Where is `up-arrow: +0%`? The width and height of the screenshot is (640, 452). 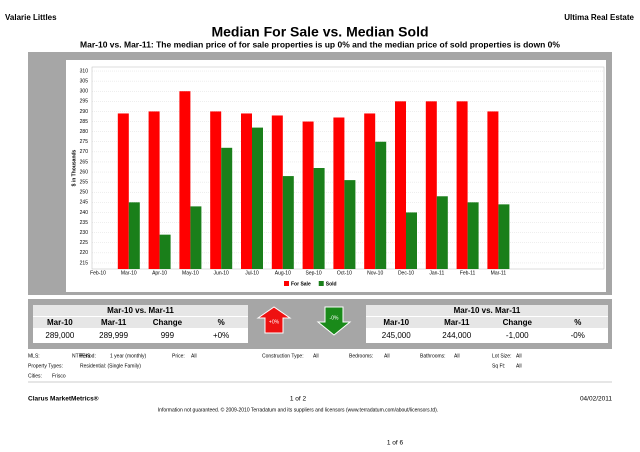
up-arrow: +0% is located at coordinates (274, 320).